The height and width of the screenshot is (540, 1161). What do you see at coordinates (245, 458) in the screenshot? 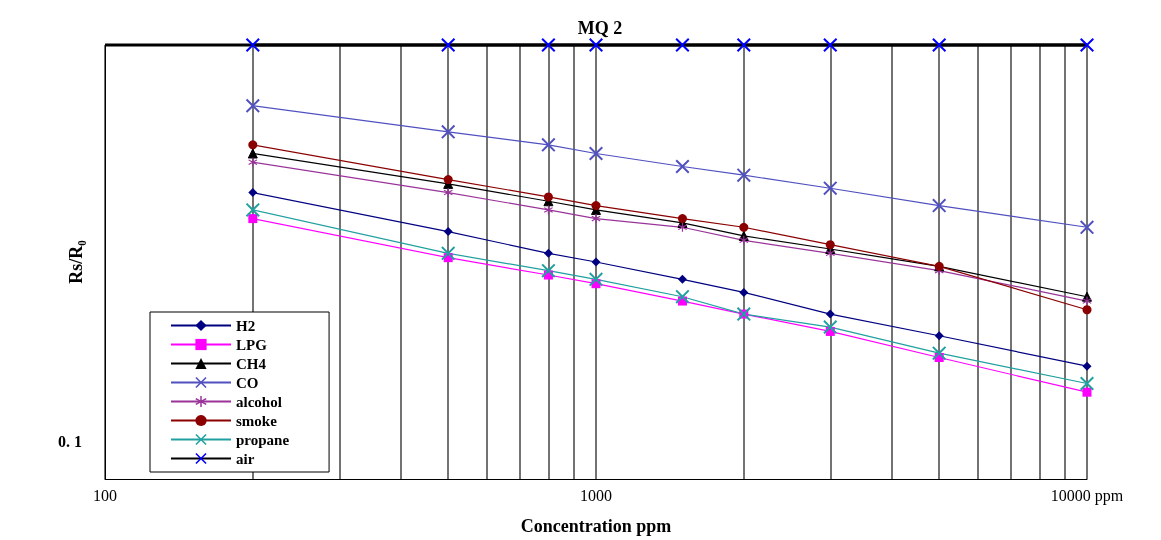
I see `legend-label: air` at bounding box center [245, 458].